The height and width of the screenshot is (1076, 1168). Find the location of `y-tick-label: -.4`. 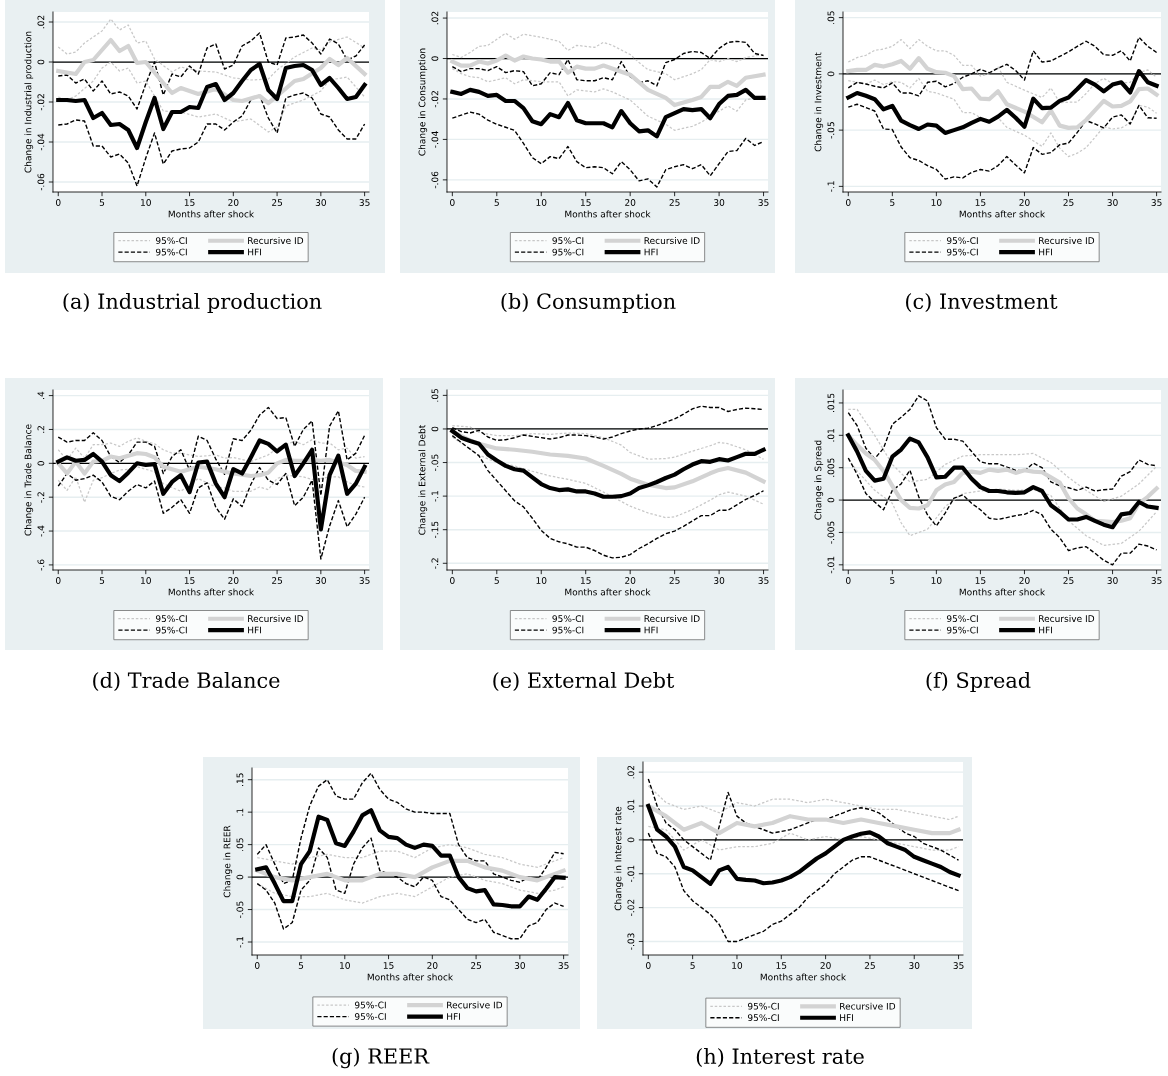

y-tick-label: -.4 is located at coordinates (41, 531).